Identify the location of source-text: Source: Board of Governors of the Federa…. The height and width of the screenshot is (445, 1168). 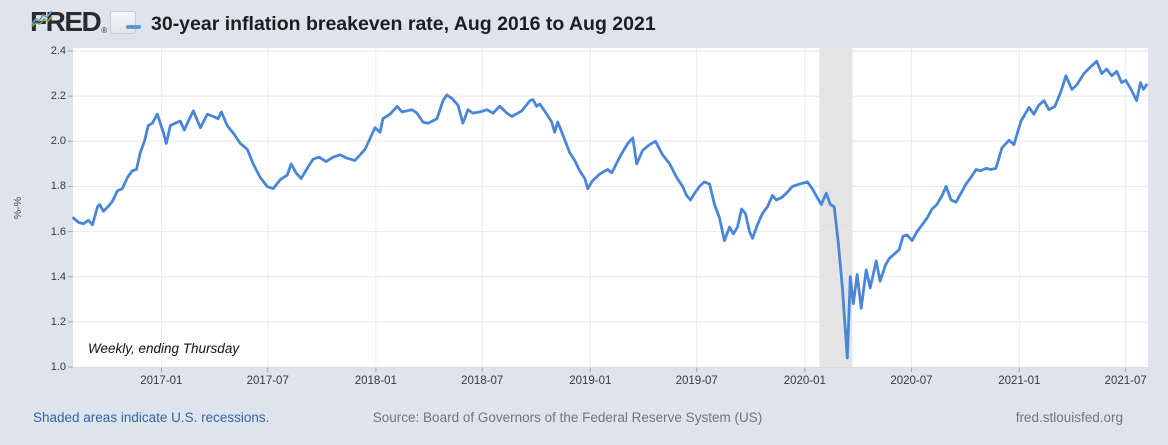
(567, 417).